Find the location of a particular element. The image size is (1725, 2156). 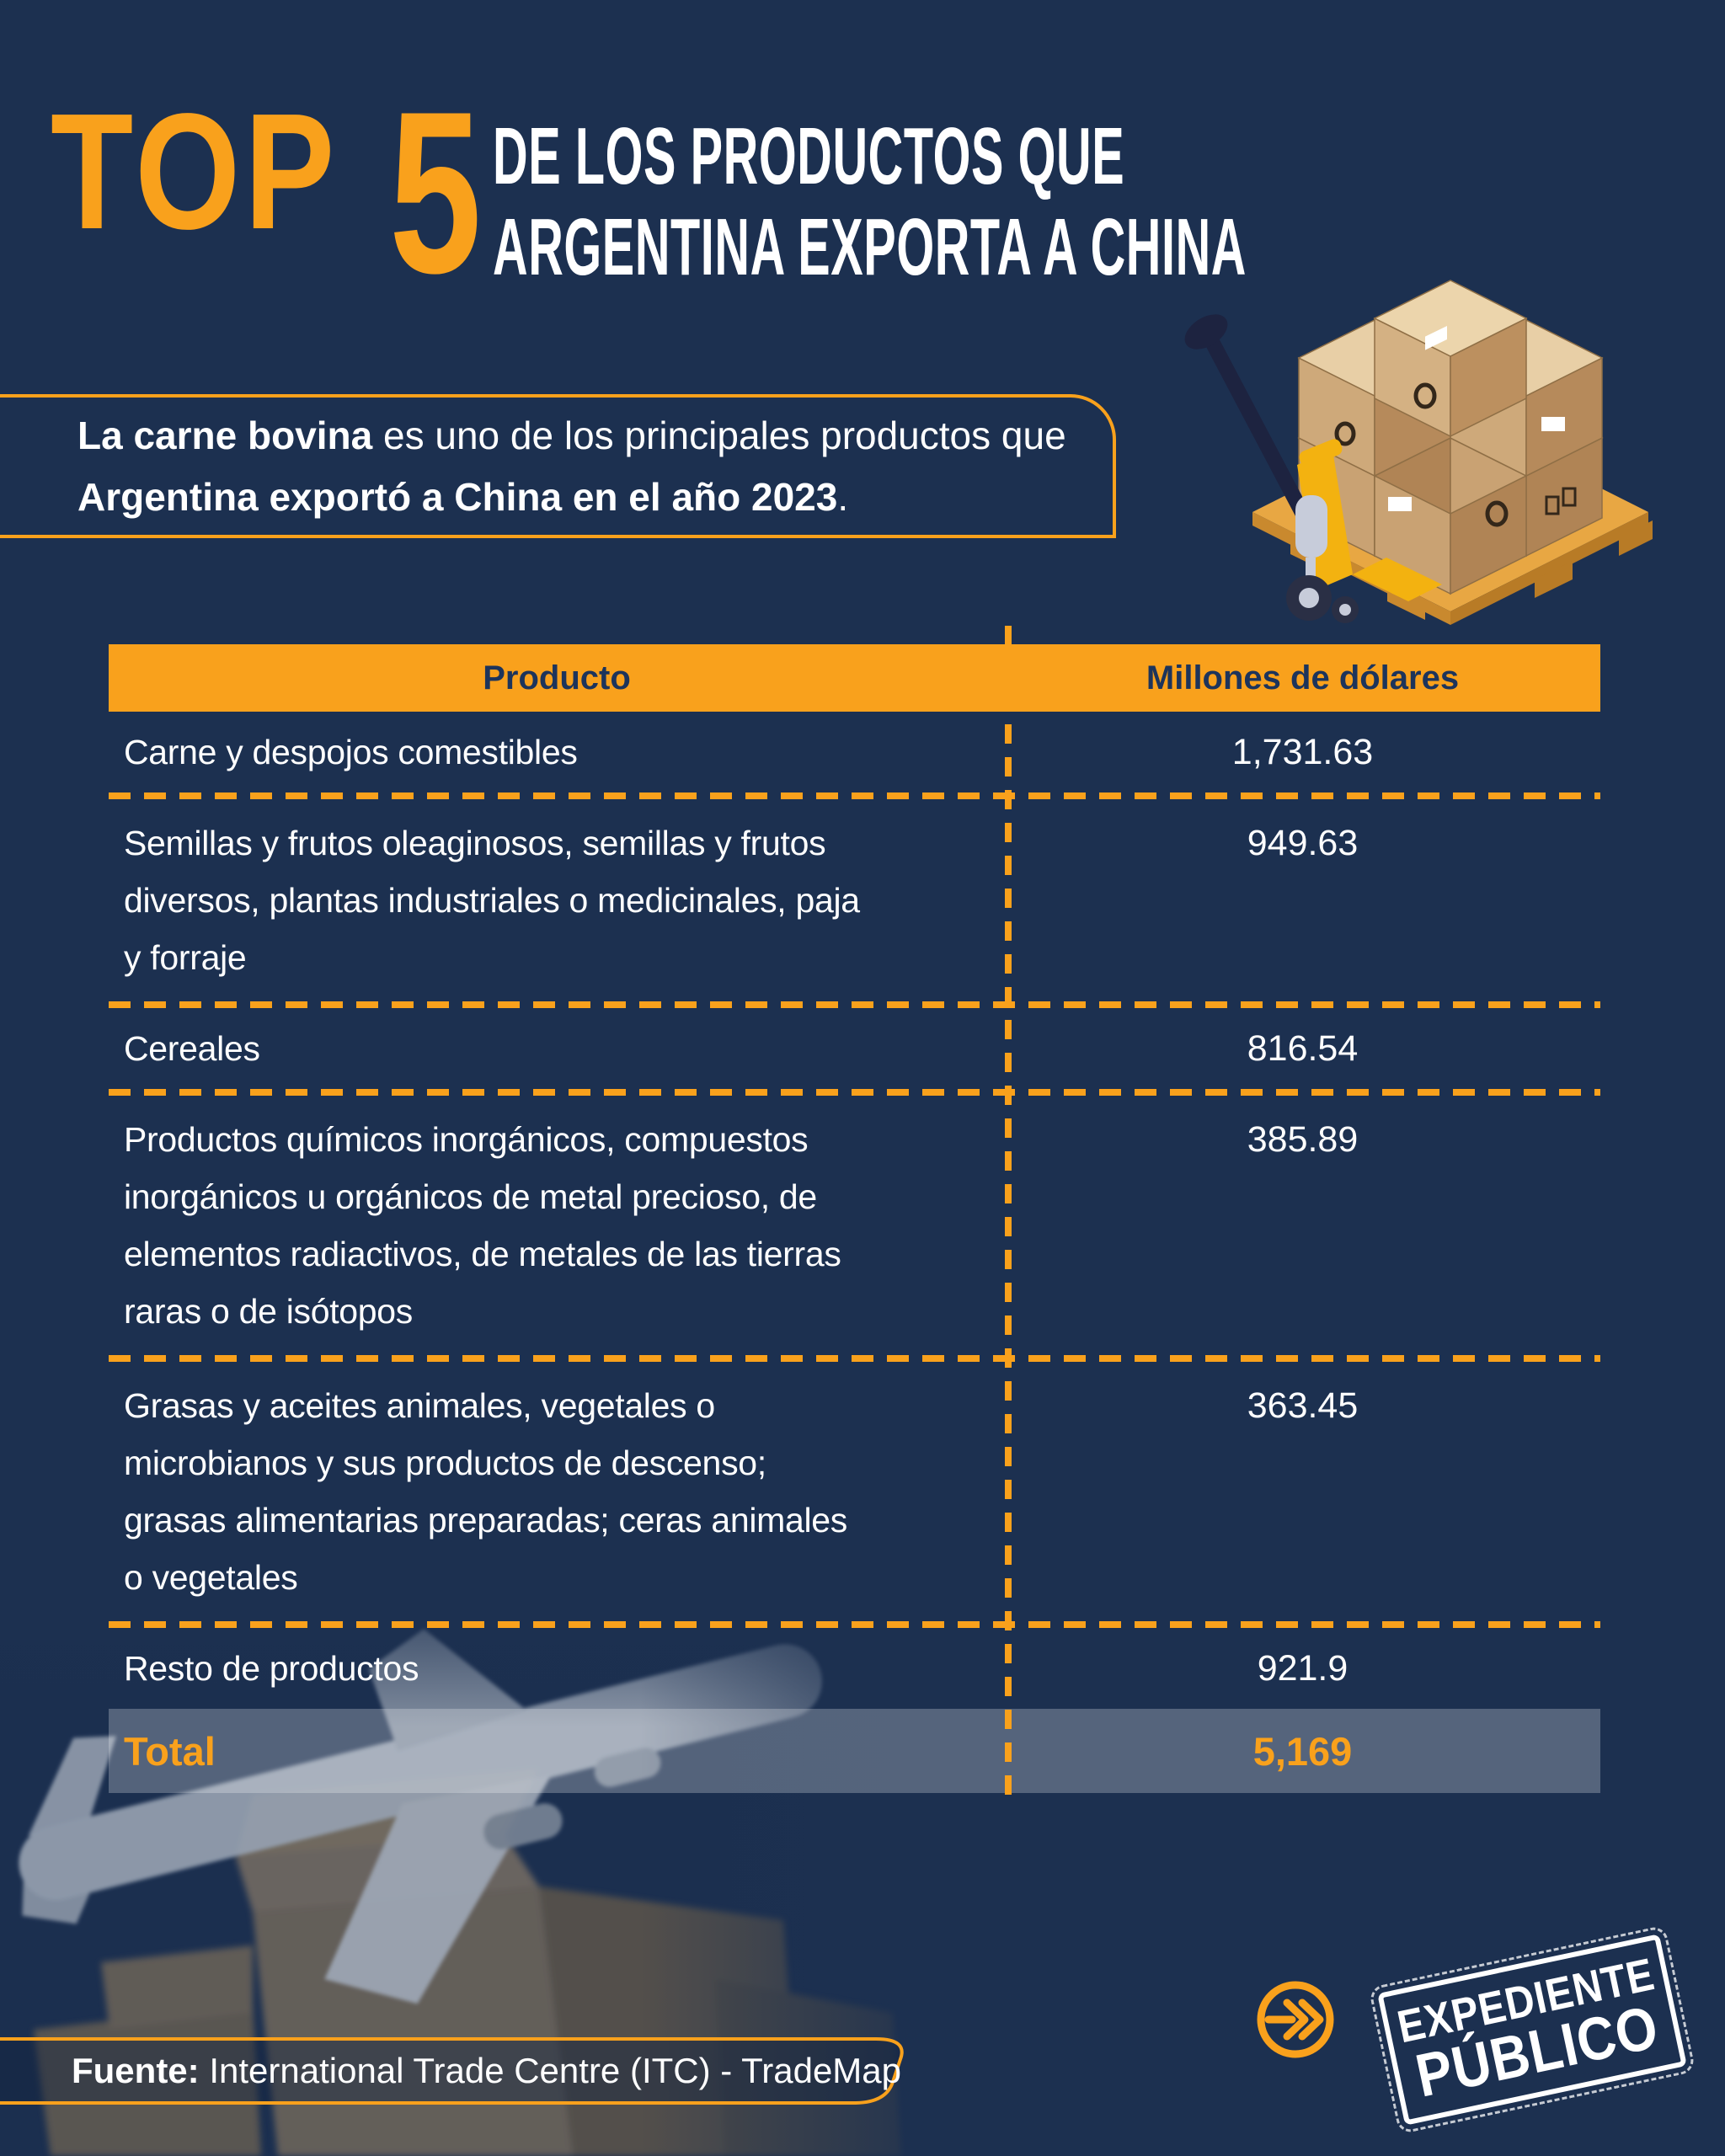

product-name: Carne y despojos comestibles is located at coordinates (351, 752).